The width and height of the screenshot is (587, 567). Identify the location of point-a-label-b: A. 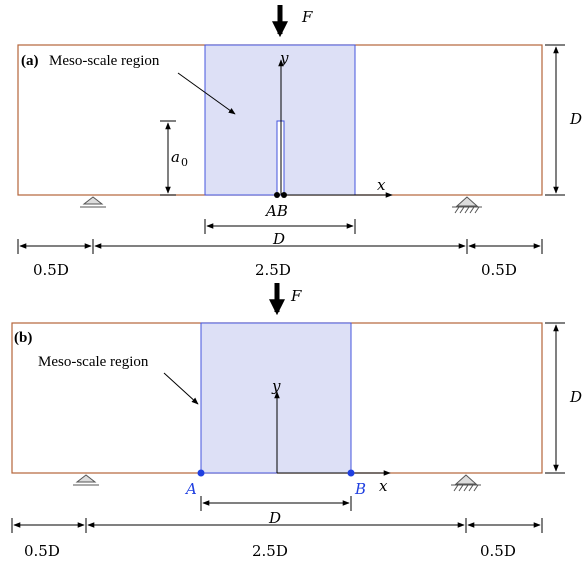
(190, 489).